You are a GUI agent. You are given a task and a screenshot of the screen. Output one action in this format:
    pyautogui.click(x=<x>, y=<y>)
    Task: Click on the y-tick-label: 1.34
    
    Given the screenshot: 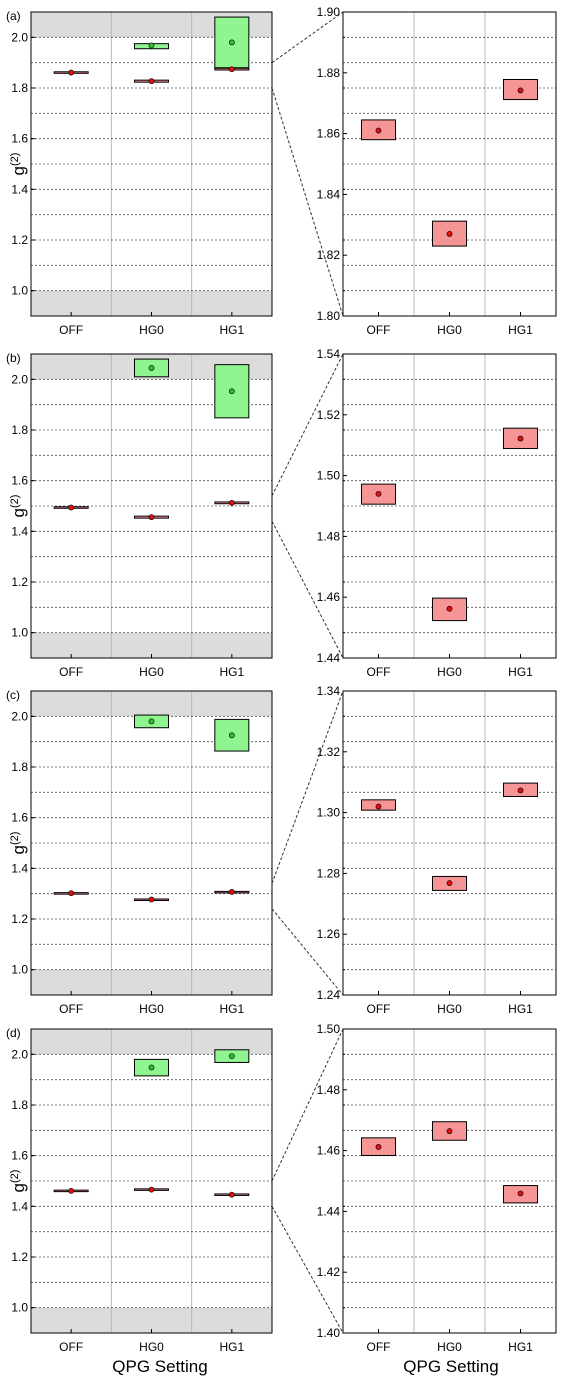 What is the action you would take?
    pyautogui.click(x=329, y=691)
    